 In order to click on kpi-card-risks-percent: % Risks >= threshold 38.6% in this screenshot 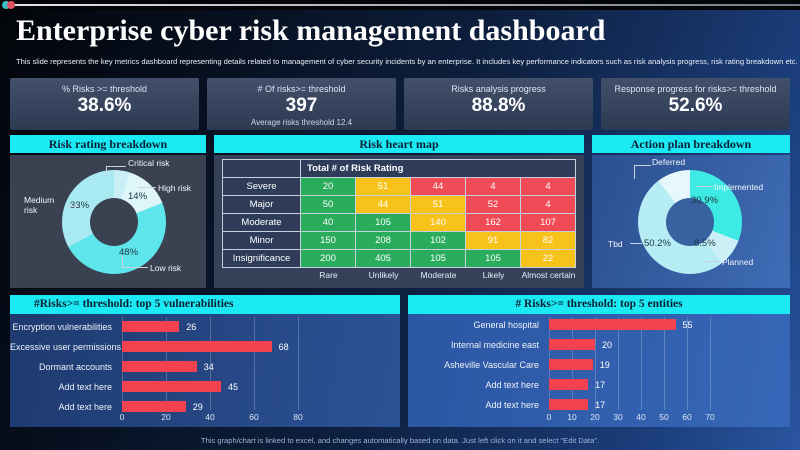, I will do `click(104, 104)`.